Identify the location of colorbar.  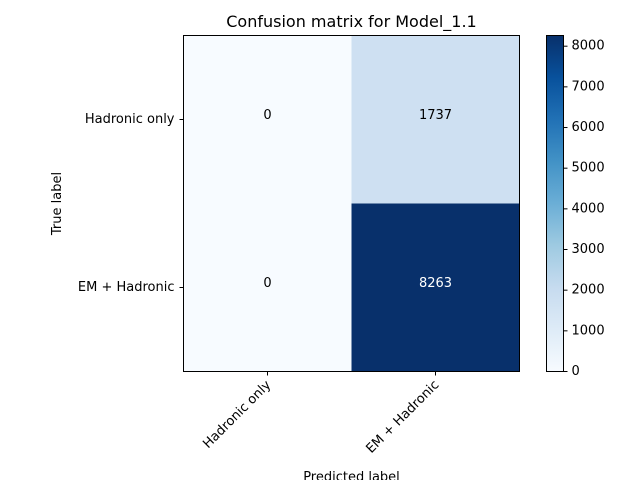
(555, 203).